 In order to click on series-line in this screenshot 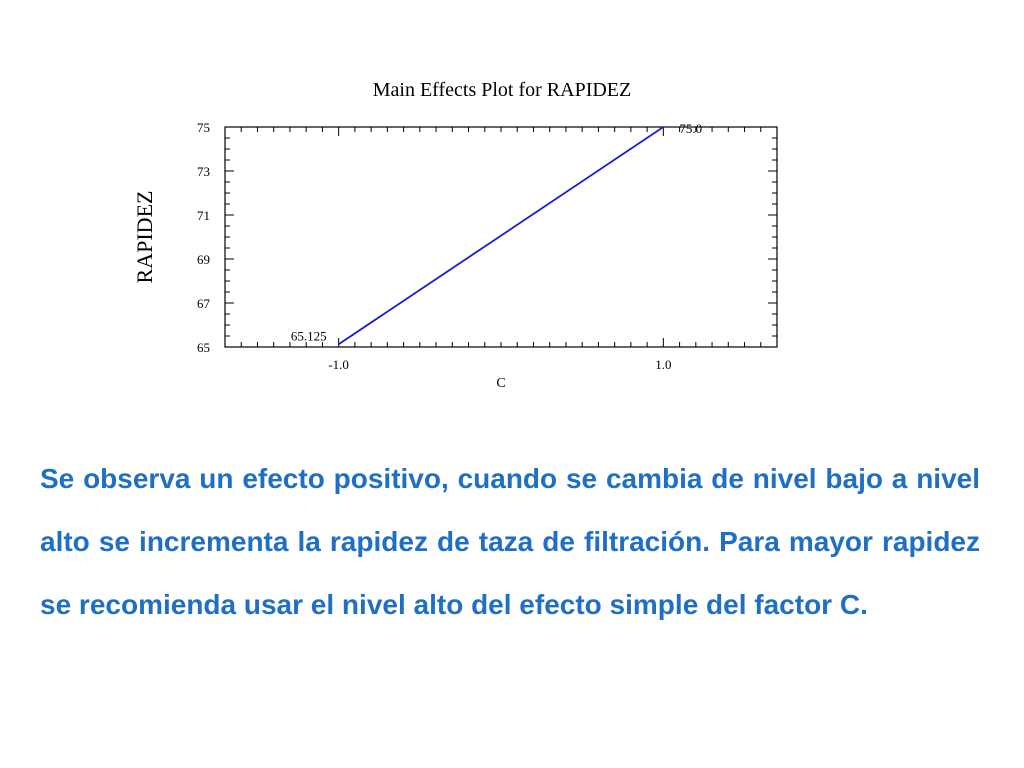, I will do `click(501, 235)`.